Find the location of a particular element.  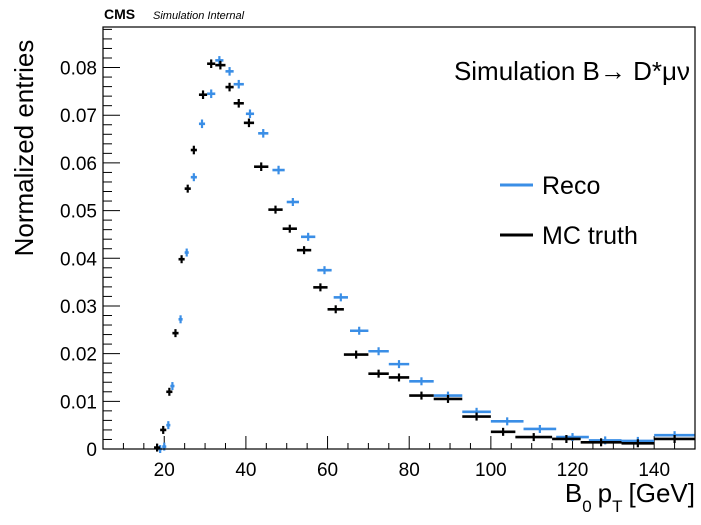

x-tick-label: 20 is located at coordinates (164, 470).